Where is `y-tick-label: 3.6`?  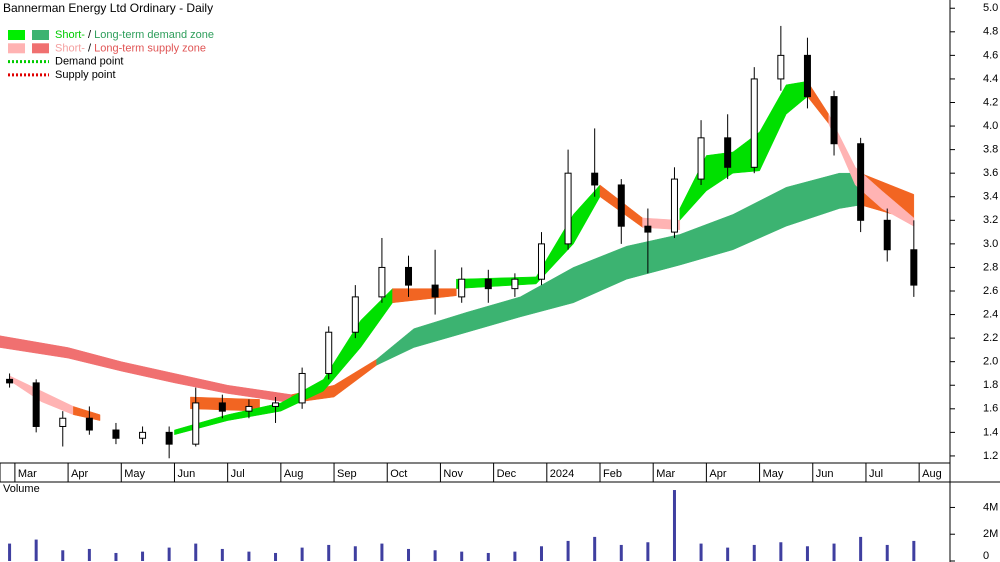
y-tick-label: 3.6 is located at coordinates (990, 173).